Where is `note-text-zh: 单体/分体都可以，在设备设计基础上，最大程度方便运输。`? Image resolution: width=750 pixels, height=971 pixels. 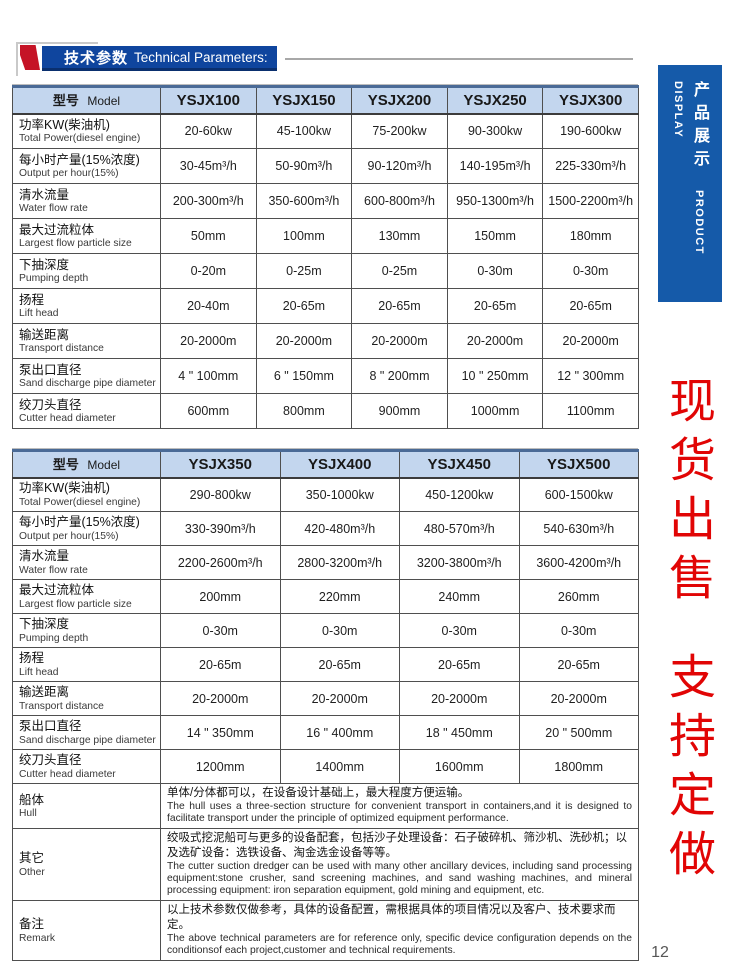
note-text-zh: 单体/分体都可以，在设备设计基础上，最大程度方便运输。 is located at coordinates (318, 793).